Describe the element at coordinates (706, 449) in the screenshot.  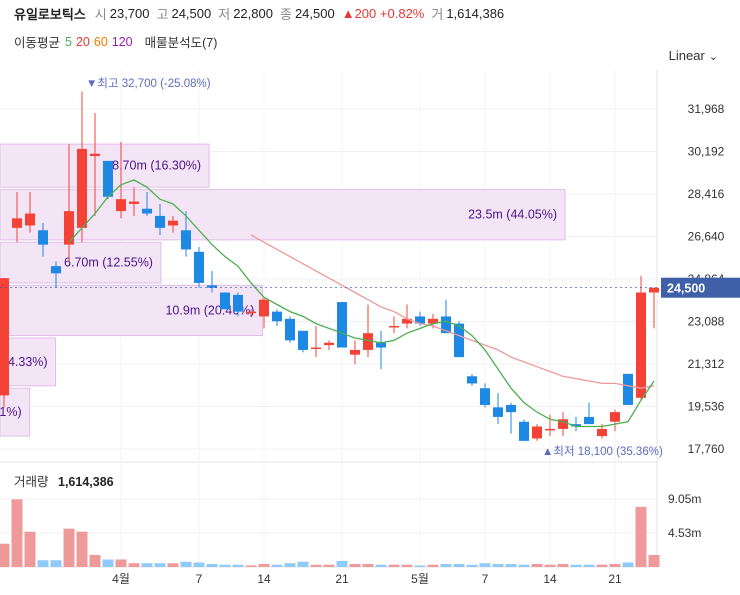
I see `y-tick-label: 17,760` at that location.